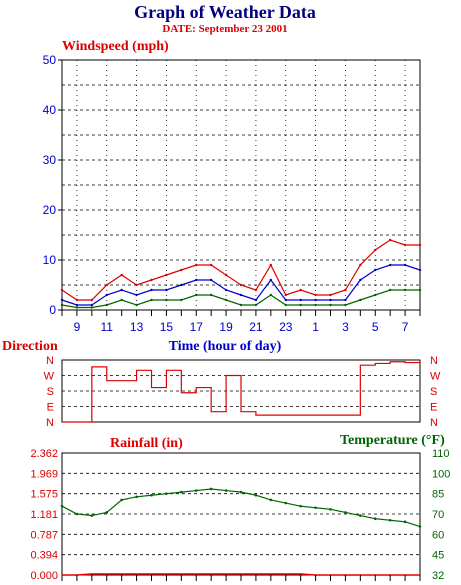 This screenshot has width=461, height=585. What do you see at coordinates (52, 185) in the screenshot?
I see `windspeed-y-ticks: 0 10 20 30 40 50` at bounding box center [52, 185].